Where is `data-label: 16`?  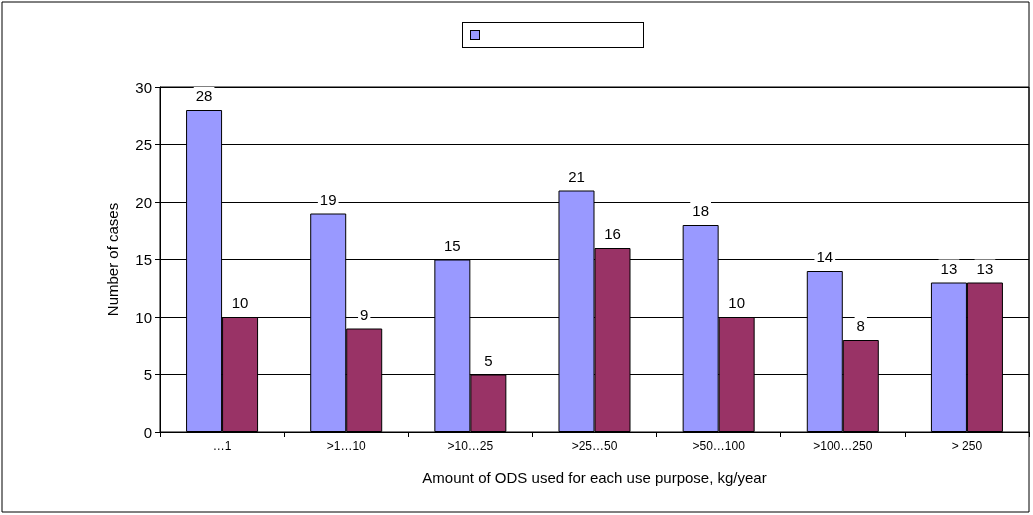 data-label: 16 is located at coordinates (612, 233).